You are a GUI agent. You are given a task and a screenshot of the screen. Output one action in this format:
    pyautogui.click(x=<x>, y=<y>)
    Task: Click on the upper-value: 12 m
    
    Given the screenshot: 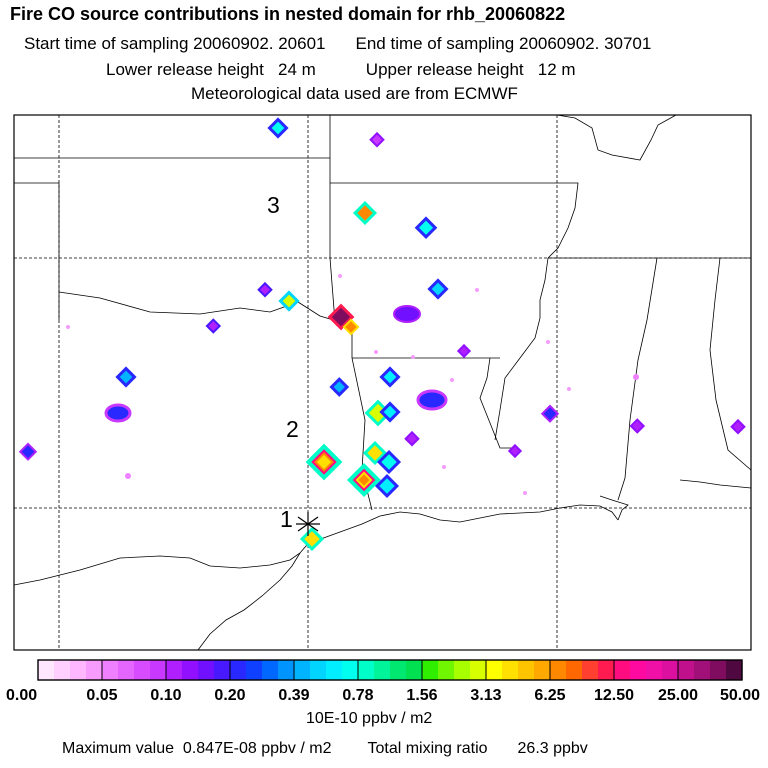 What is the action you would take?
    pyautogui.click(x=556, y=69)
    